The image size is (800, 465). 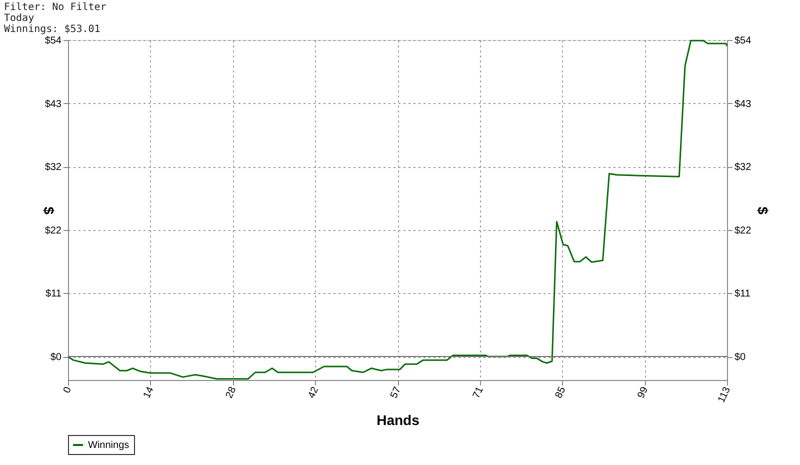 What do you see at coordinates (396, 392) in the screenshot?
I see `x-tick-label: 57` at bounding box center [396, 392].